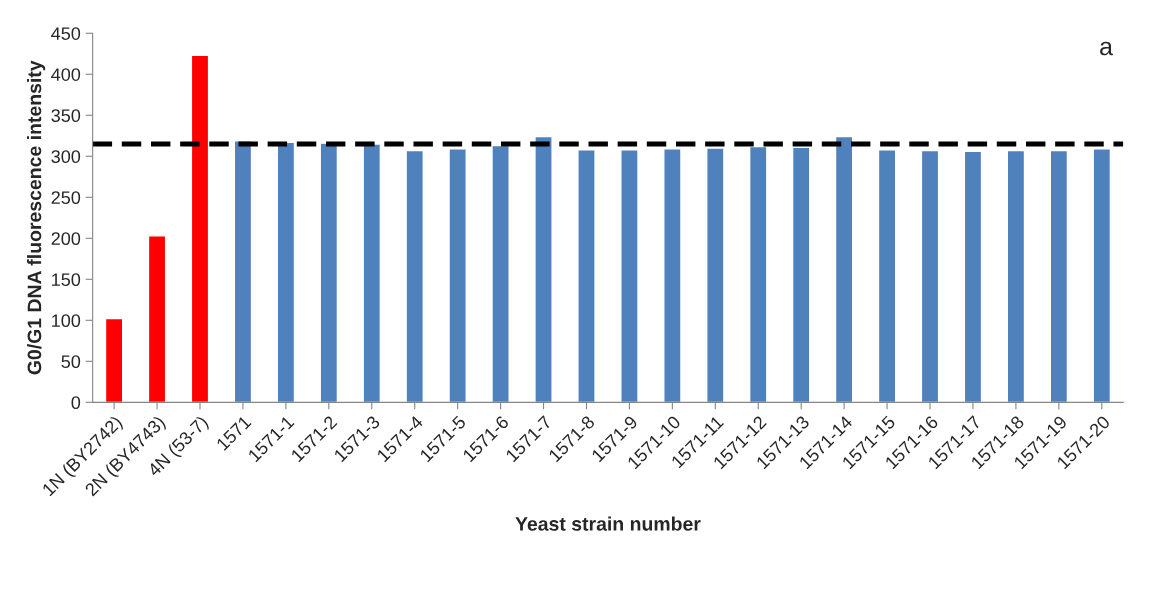 The image size is (1158, 605). What do you see at coordinates (36, 217) in the screenshot?
I see `y-axis-title: G0/G1 DNA fluorescence intensity` at bounding box center [36, 217].